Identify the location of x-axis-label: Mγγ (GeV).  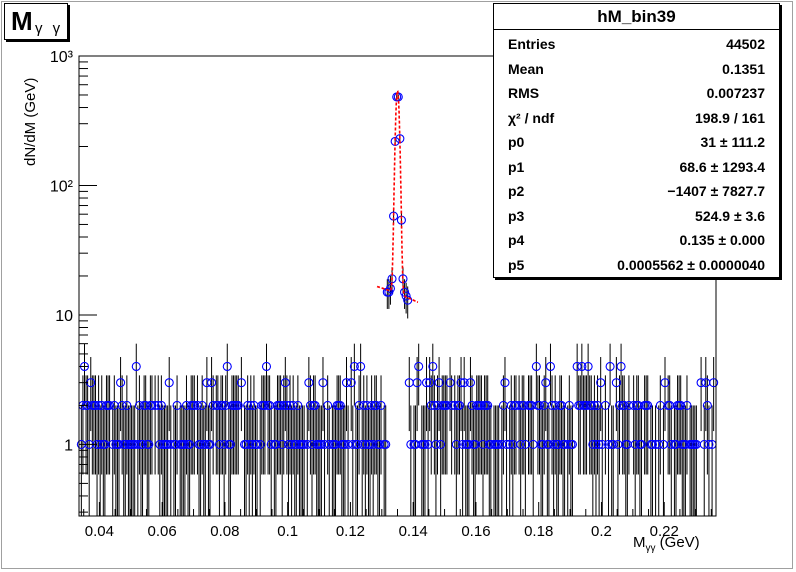
(666, 544).